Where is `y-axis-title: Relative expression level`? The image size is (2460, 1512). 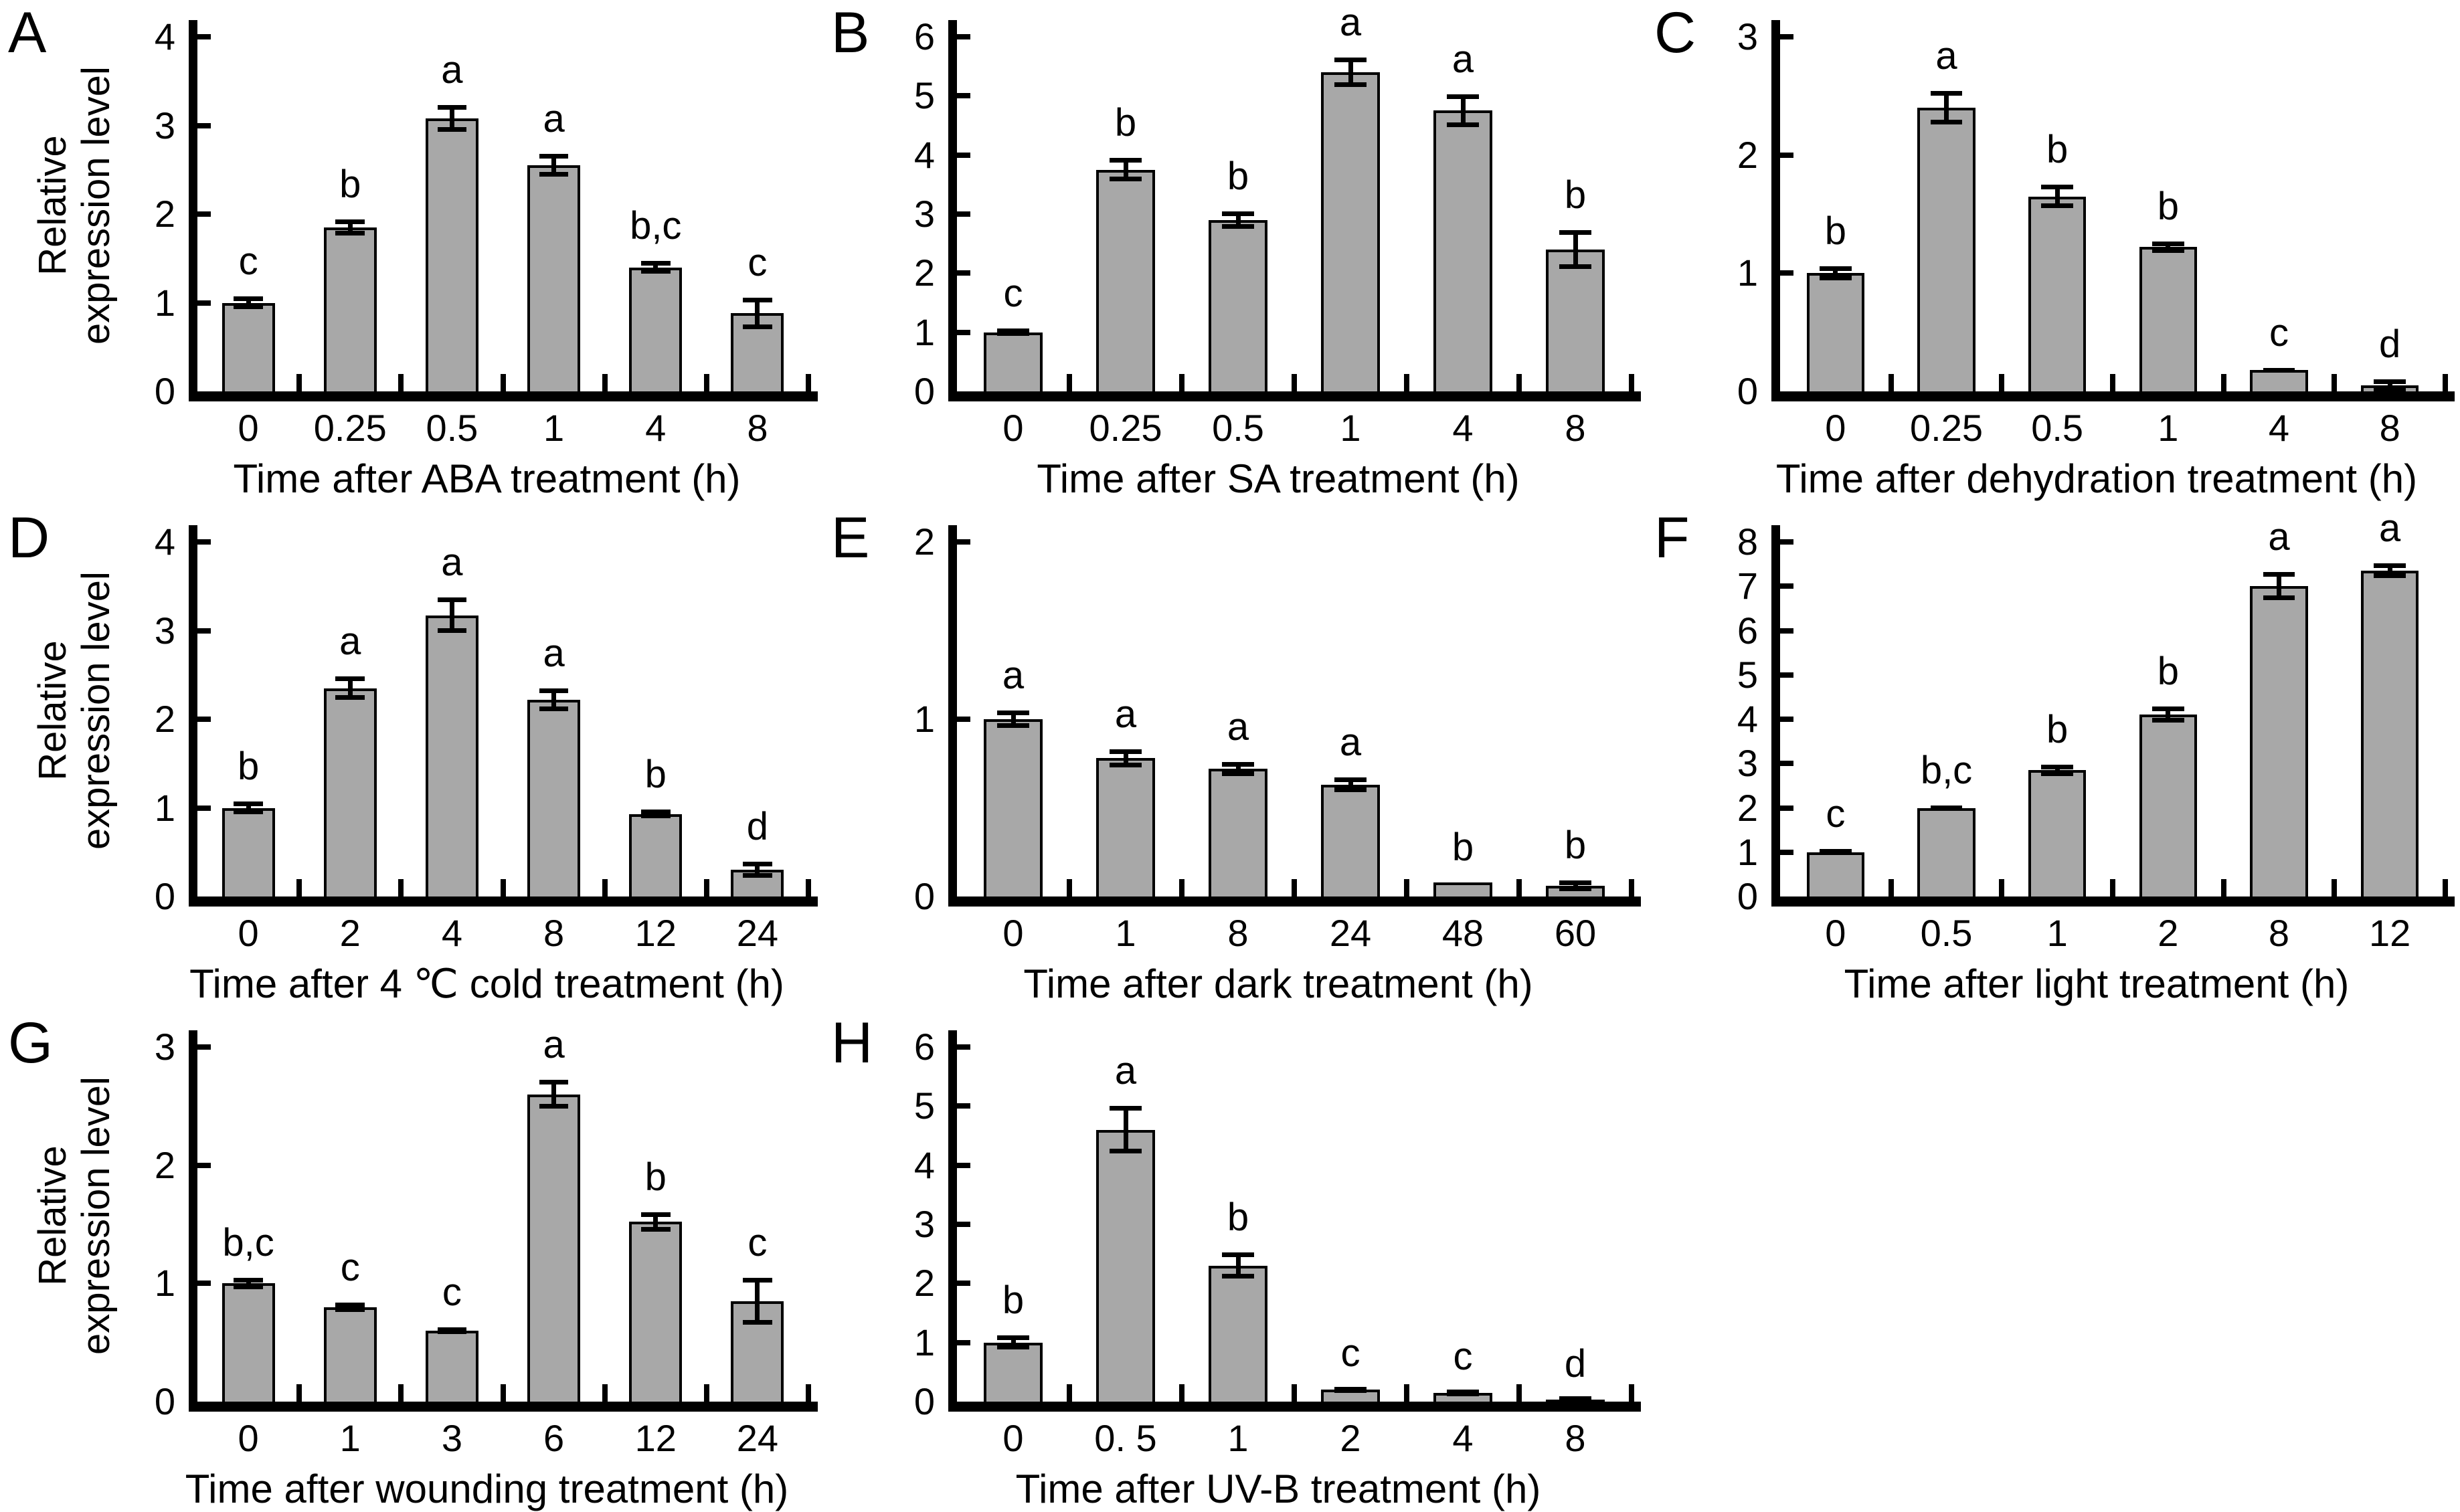
y-axis-title: Relative expression level is located at coordinates (74, 1215).